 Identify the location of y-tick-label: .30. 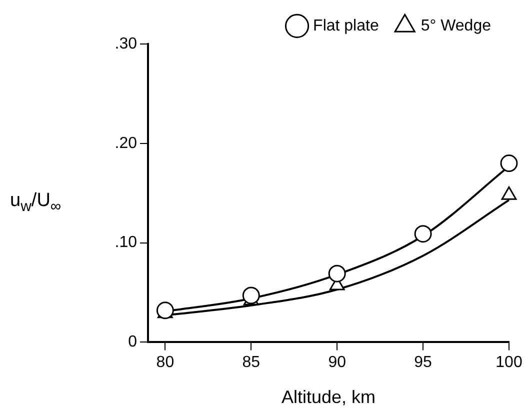
(126, 43).